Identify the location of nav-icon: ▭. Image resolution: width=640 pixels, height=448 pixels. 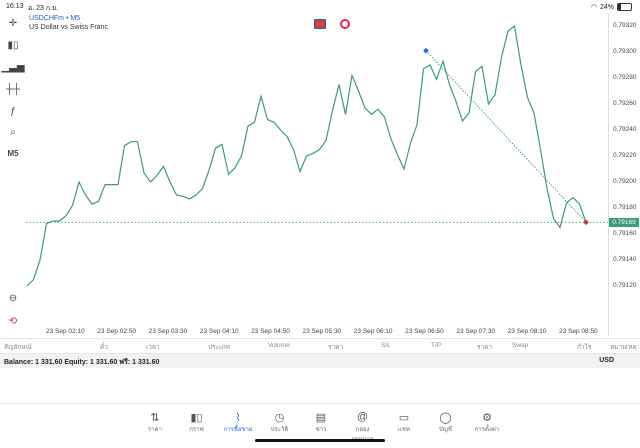
(404, 417).